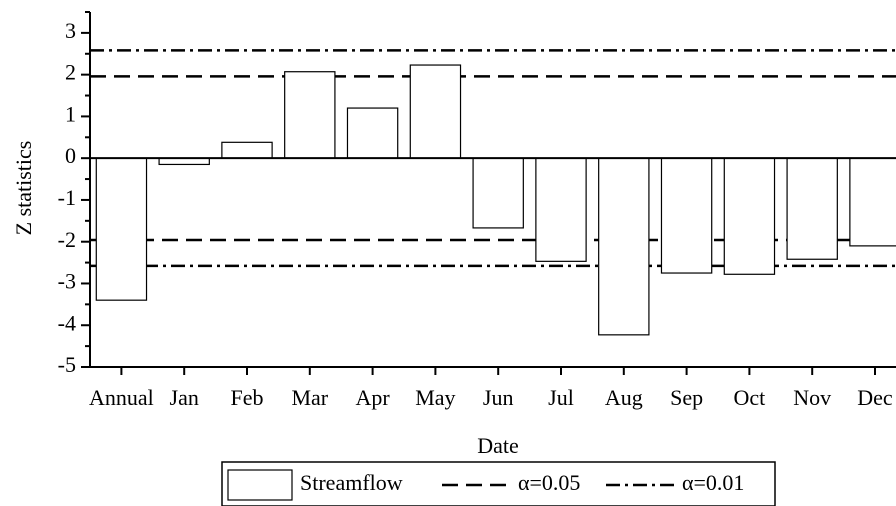  Describe the element at coordinates (309, 397) in the screenshot. I see `x-tick-label: Mar` at that location.